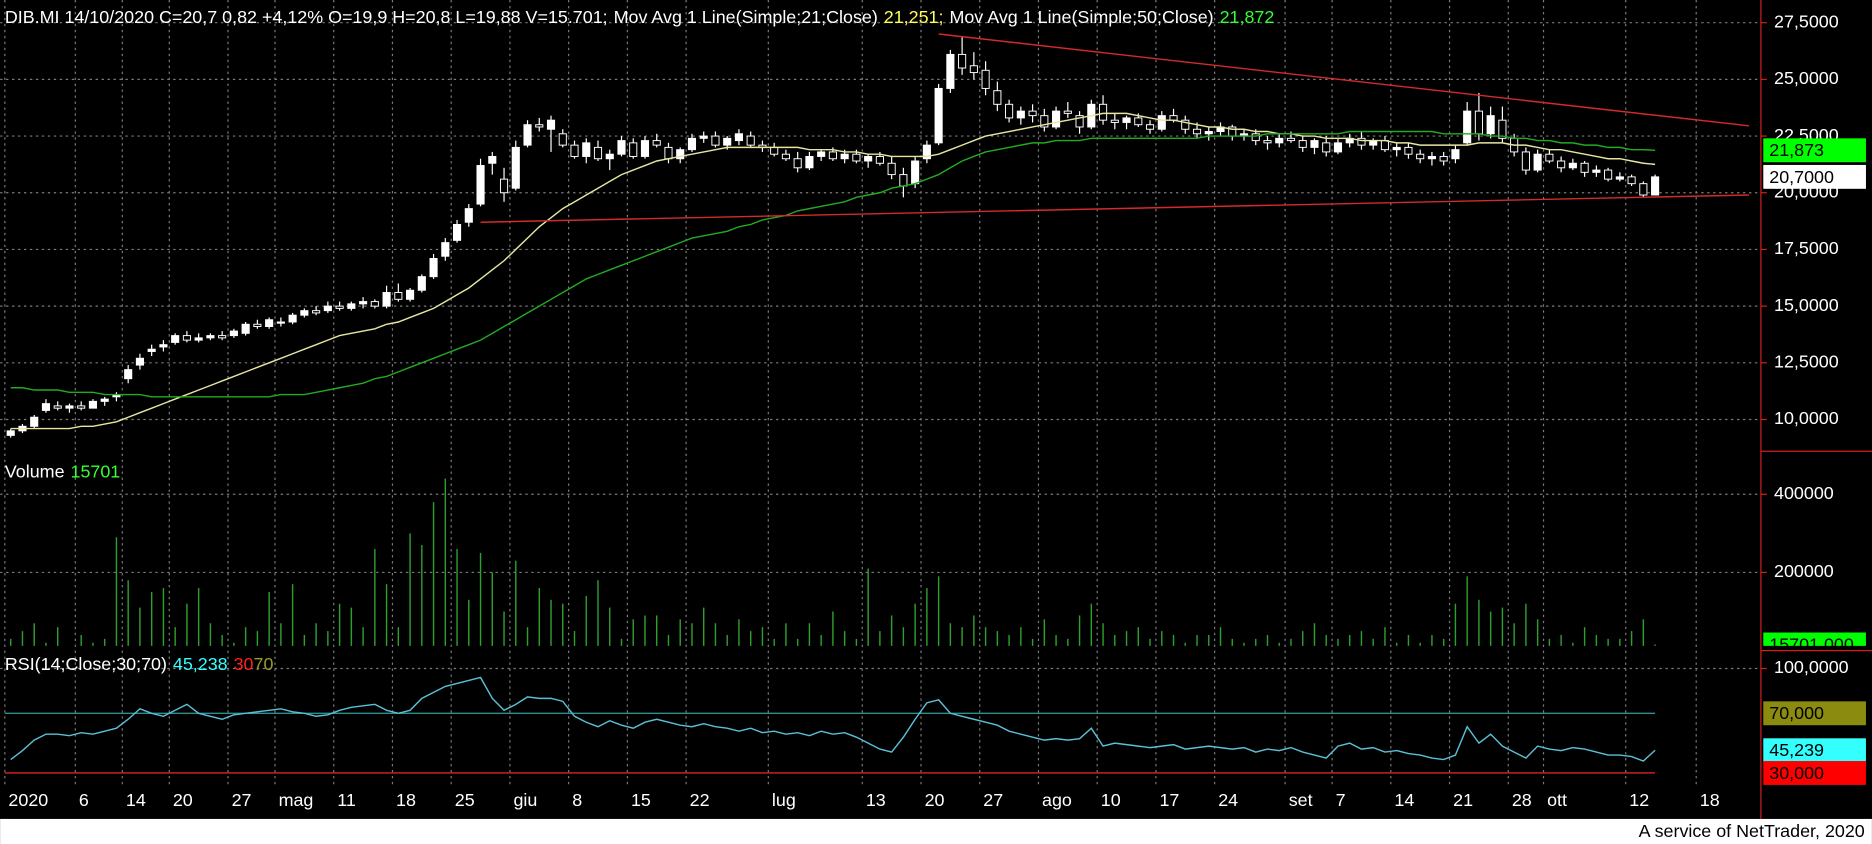 This screenshot has height=844, width=1872. Describe the element at coordinates (1806, 362) in the screenshot. I see `y-tick-label: 12,5000` at that location.